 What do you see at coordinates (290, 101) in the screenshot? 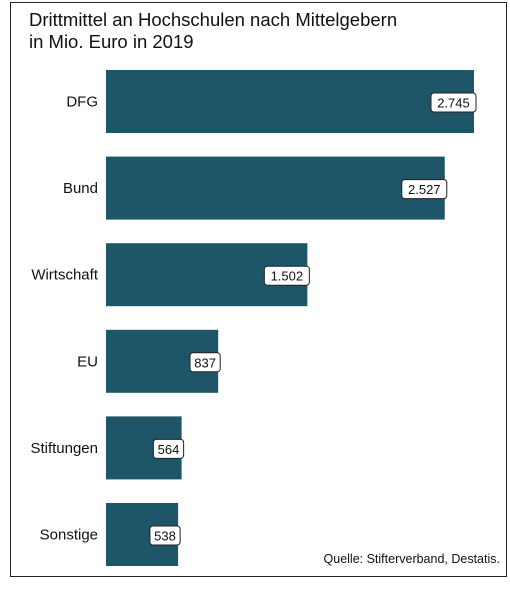
I see `bar-dfg` at bounding box center [290, 101].